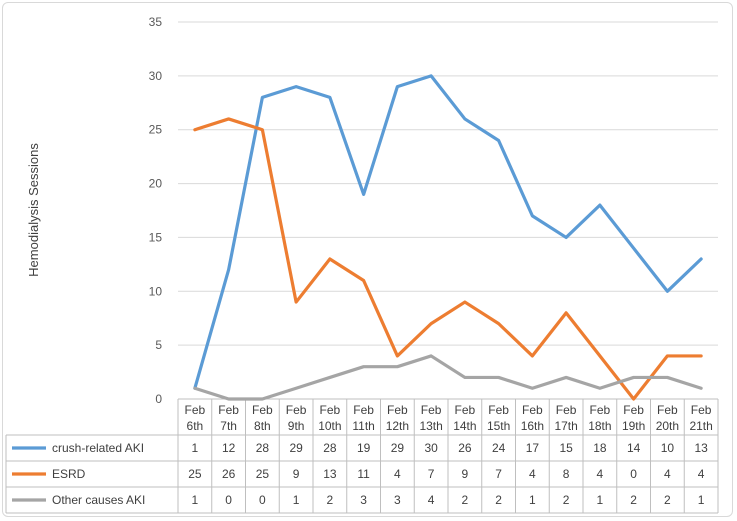  What do you see at coordinates (364, 448) in the screenshot?
I see `data-label: 19` at bounding box center [364, 448].